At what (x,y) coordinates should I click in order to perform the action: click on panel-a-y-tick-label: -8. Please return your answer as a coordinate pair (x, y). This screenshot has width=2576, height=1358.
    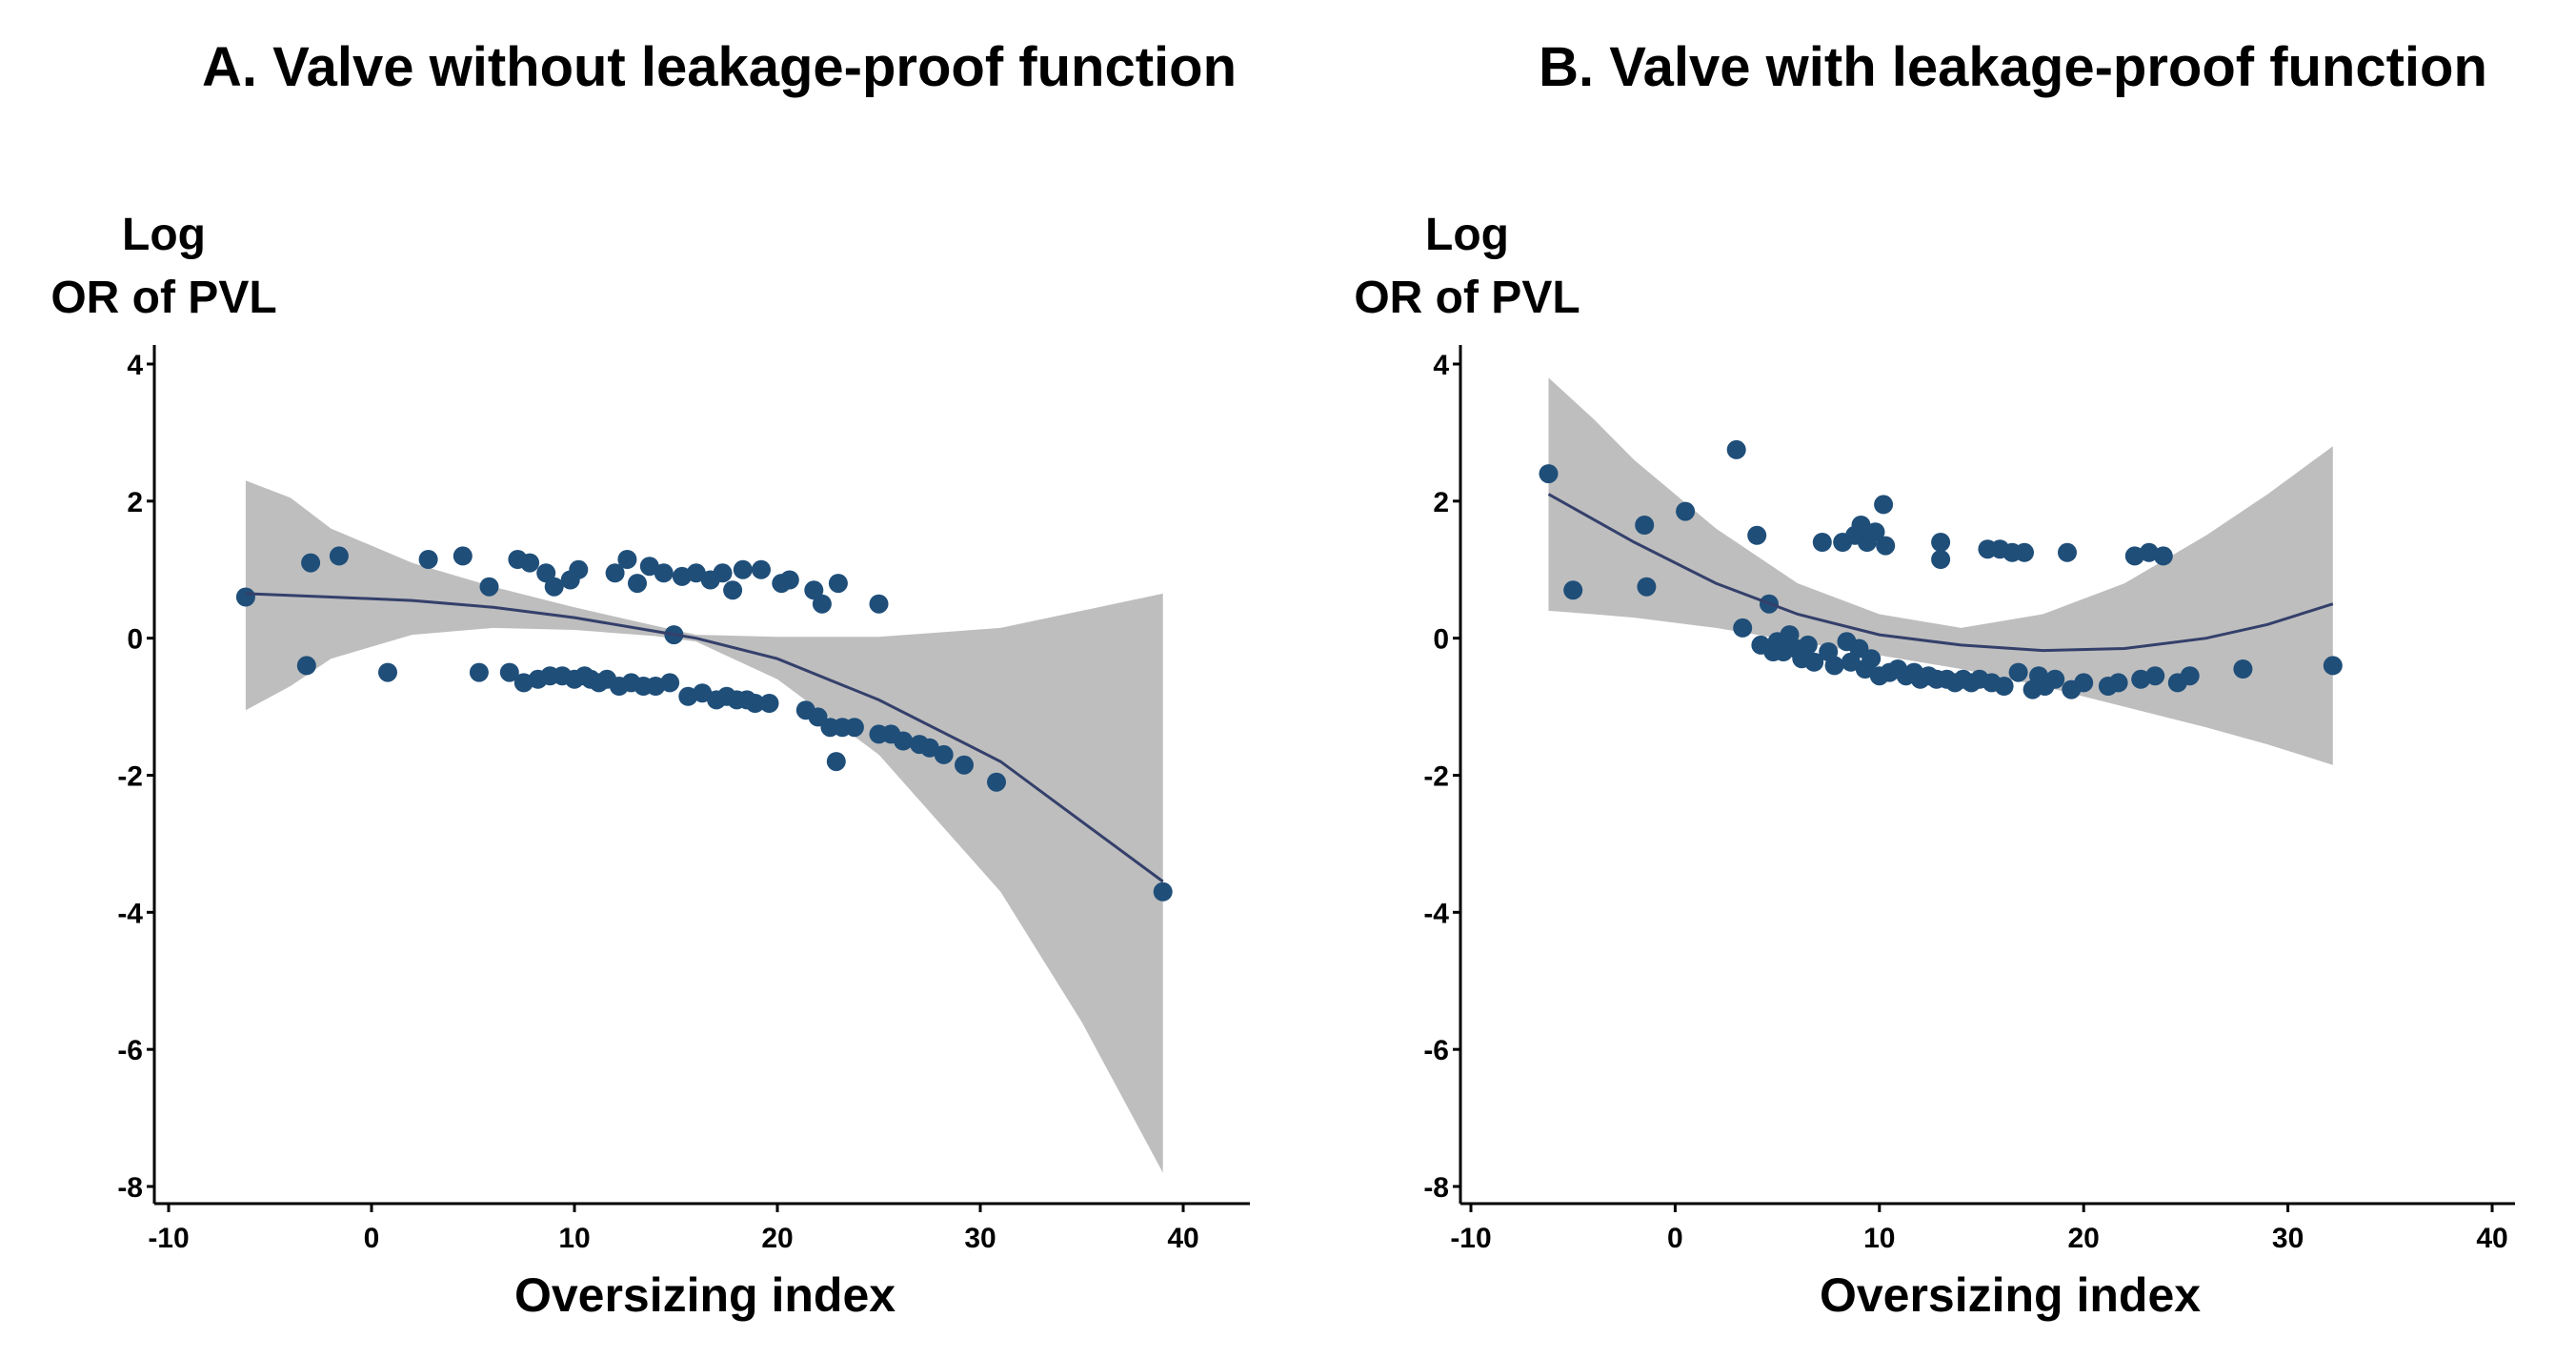
    Looking at the image, I should click on (130, 1188).